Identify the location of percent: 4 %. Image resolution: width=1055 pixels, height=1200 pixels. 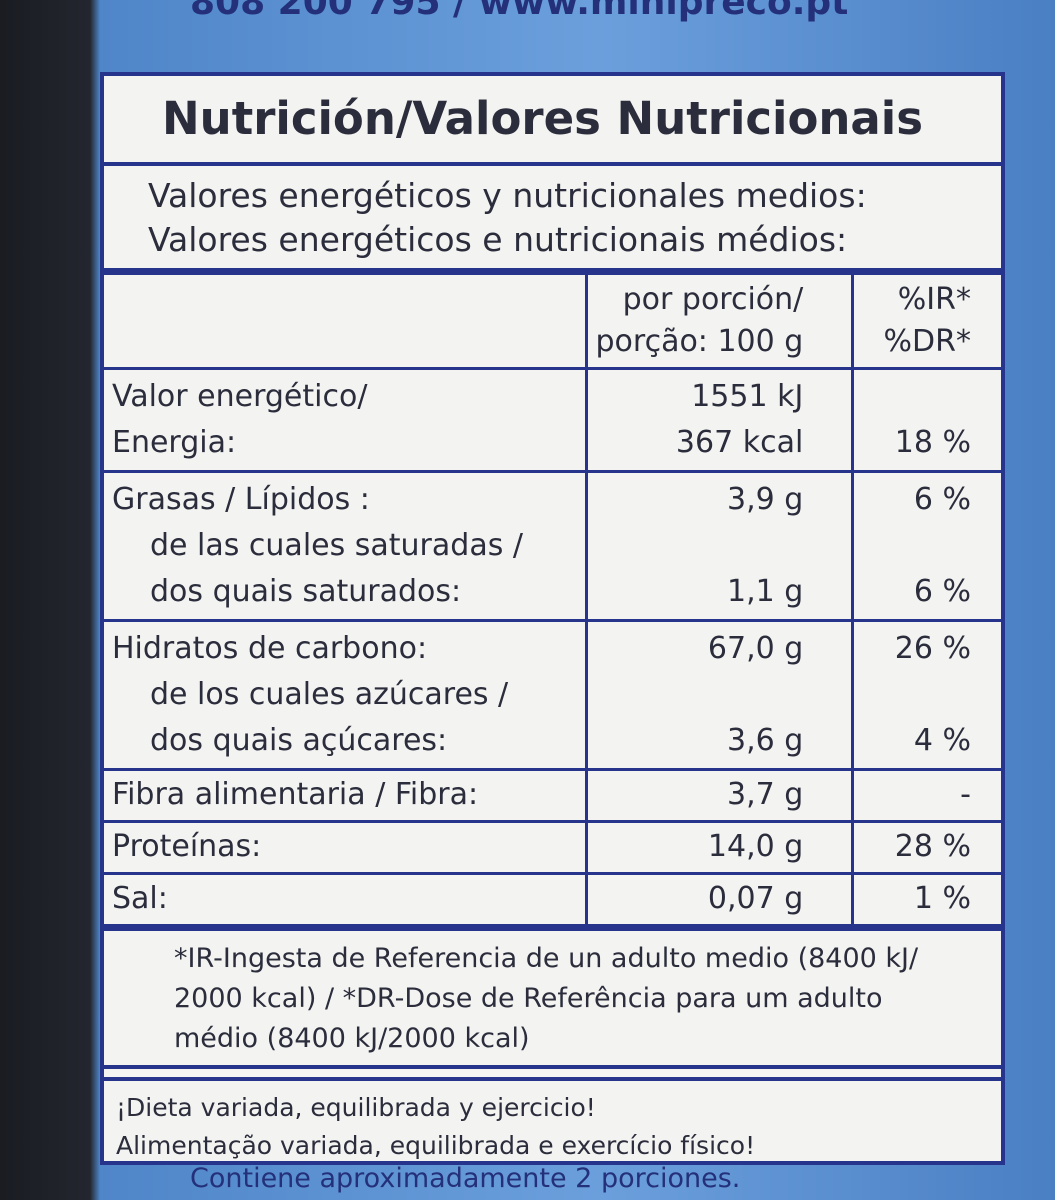
(942, 740).